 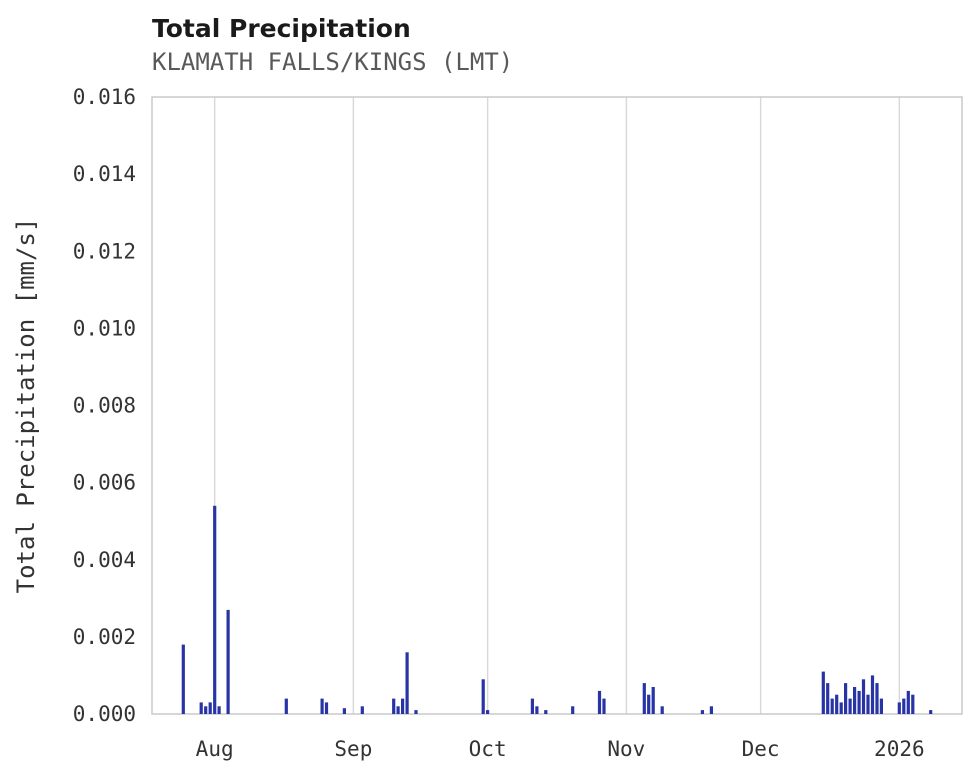 I want to click on y-tick-label: 0.010, so click(x=104, y=328).